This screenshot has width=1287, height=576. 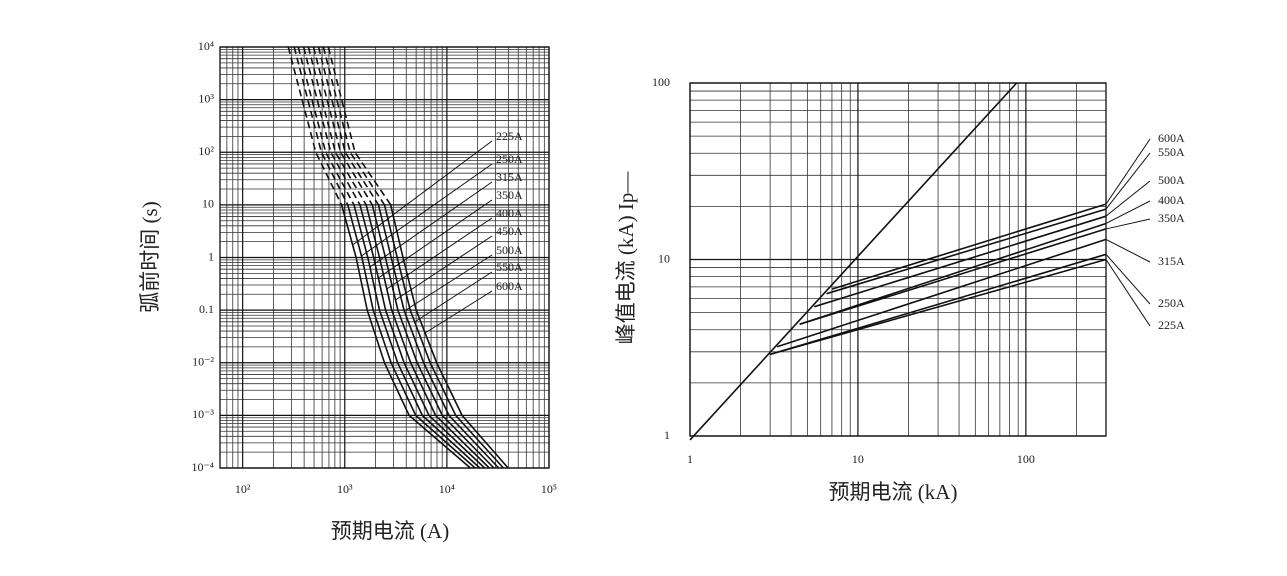 I want to click on x-tick-label: 1, so click(x=690, y=459).